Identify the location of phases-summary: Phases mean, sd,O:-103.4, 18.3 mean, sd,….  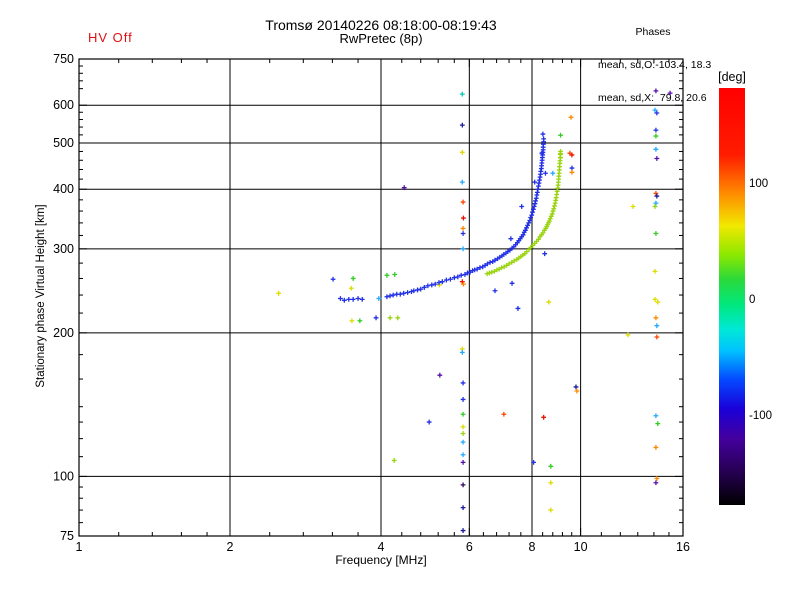
(683, 65).